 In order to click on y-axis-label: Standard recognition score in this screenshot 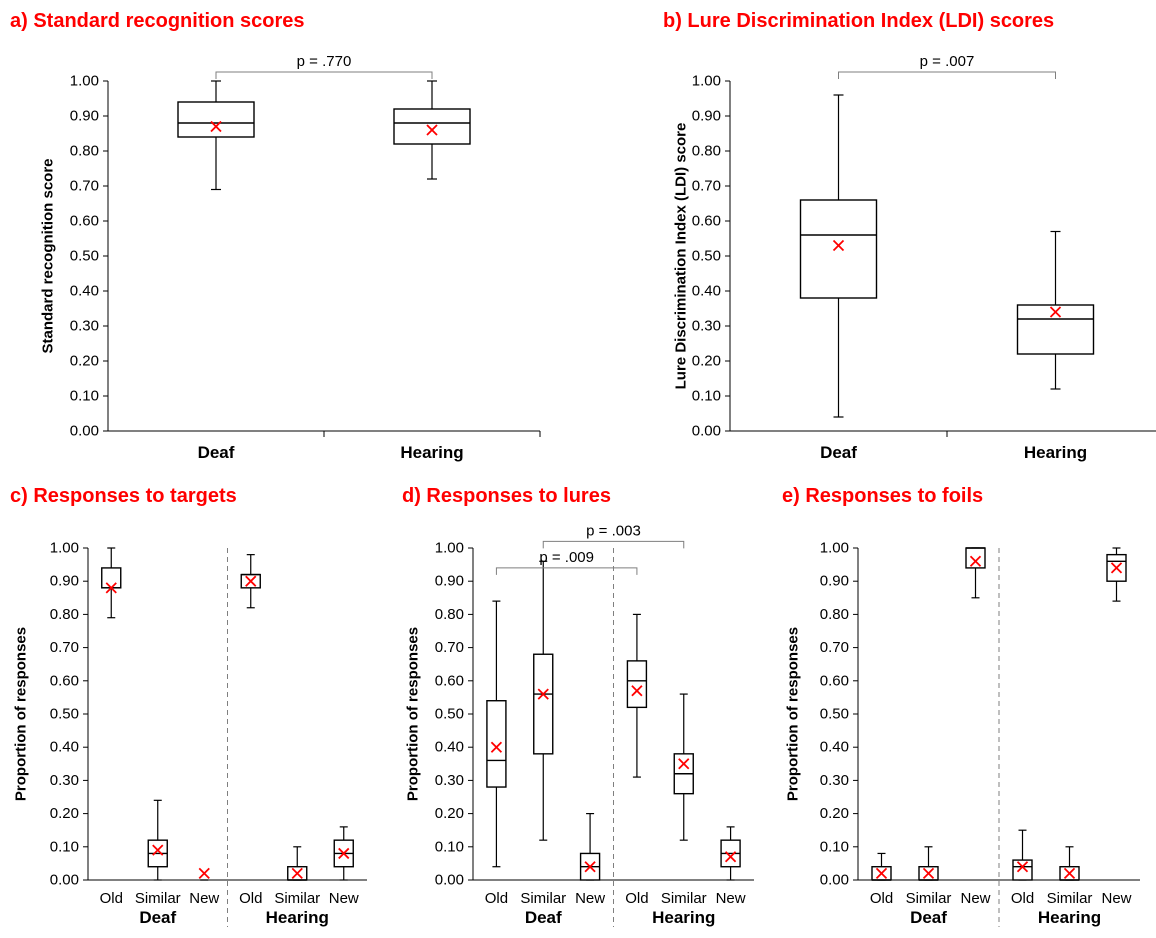, I will do `click(48, 255)`.